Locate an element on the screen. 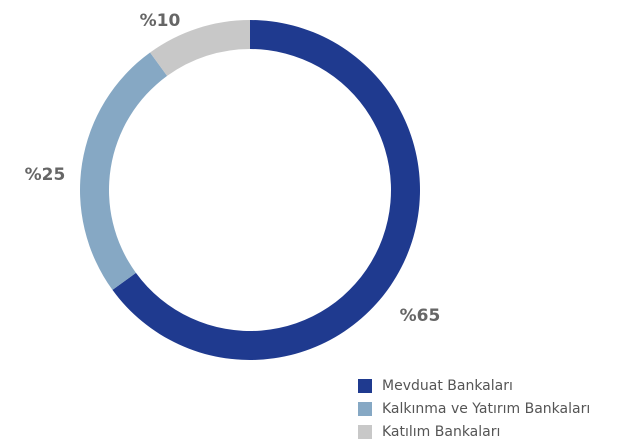 The width and height of the screenshot is (631, 448). value-label: %65 is located at coordinates (420, 316).